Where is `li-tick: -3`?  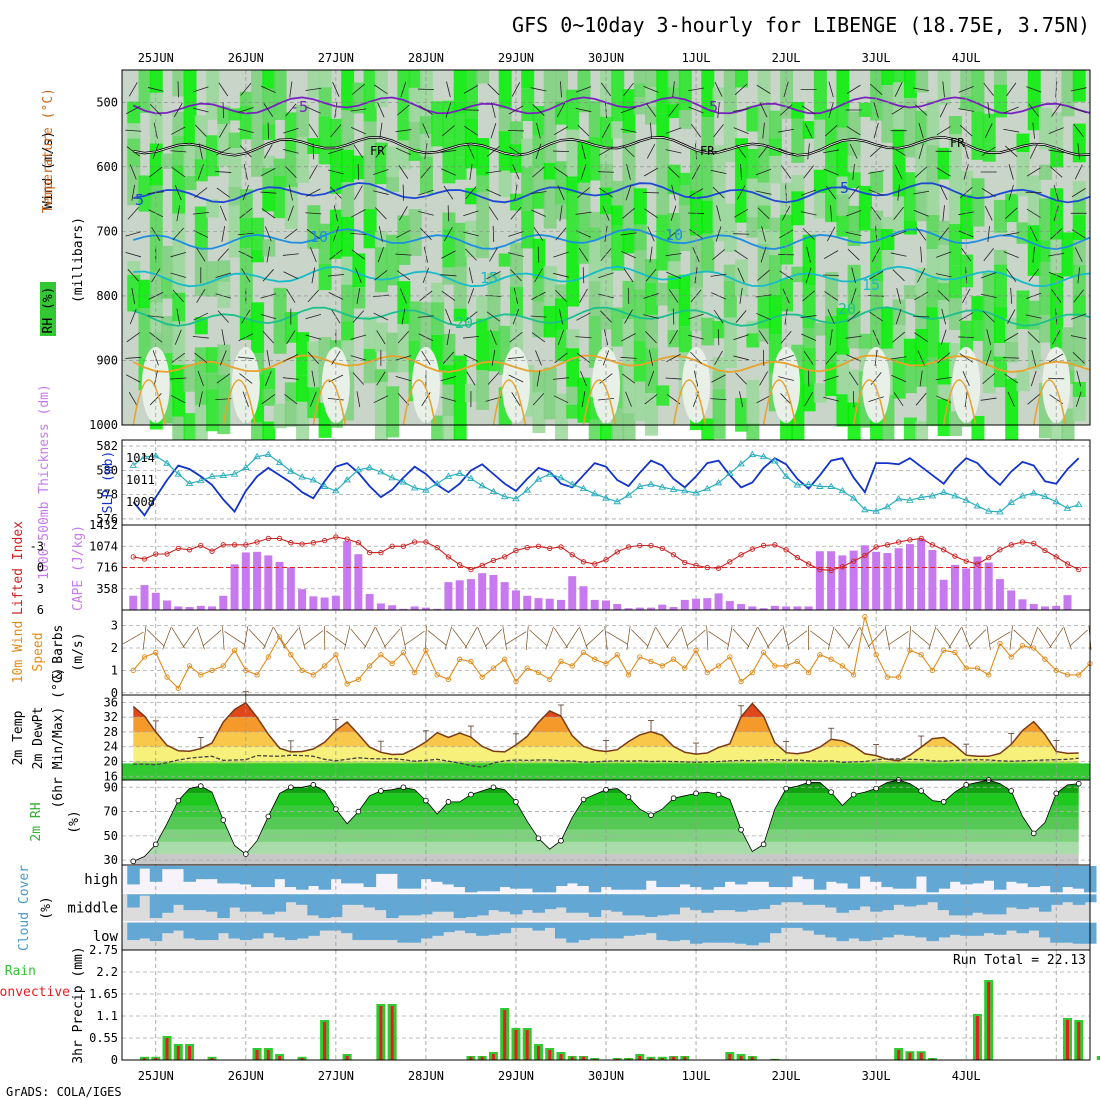
li-tick: -3 is located at coordinates (37, 546).